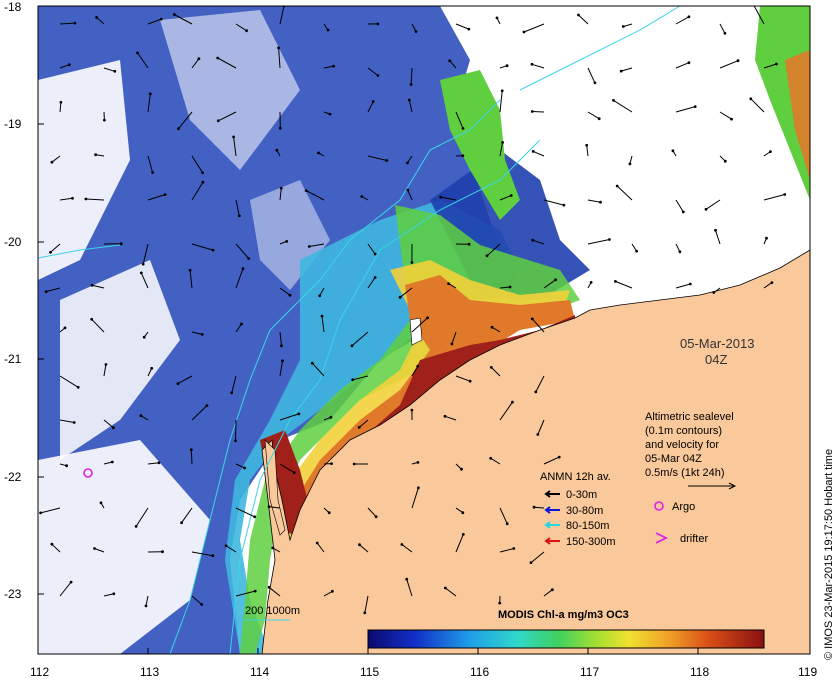 The image size is (840, 680). I want to click on x-tick-112: 112, so click(39, 672).